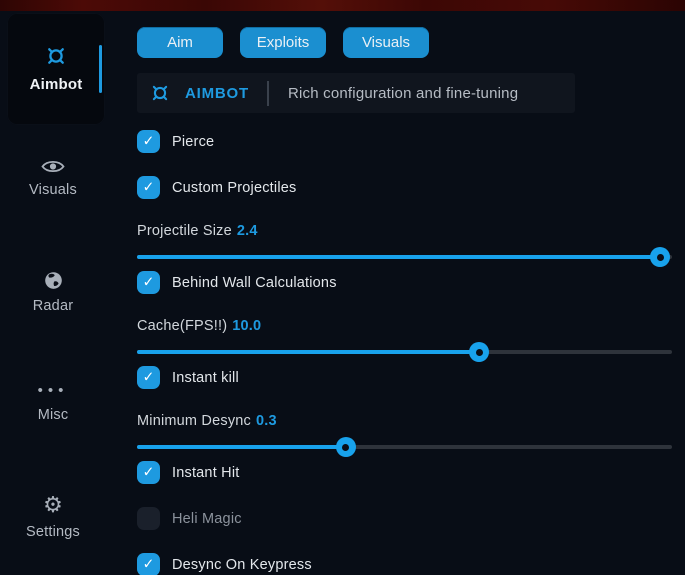 The height and width of the screenshot is (575, 685). Describe the element at coordinates (205, 377) in the screenshot. I see `checkbox-label: Instant kill` at that location.